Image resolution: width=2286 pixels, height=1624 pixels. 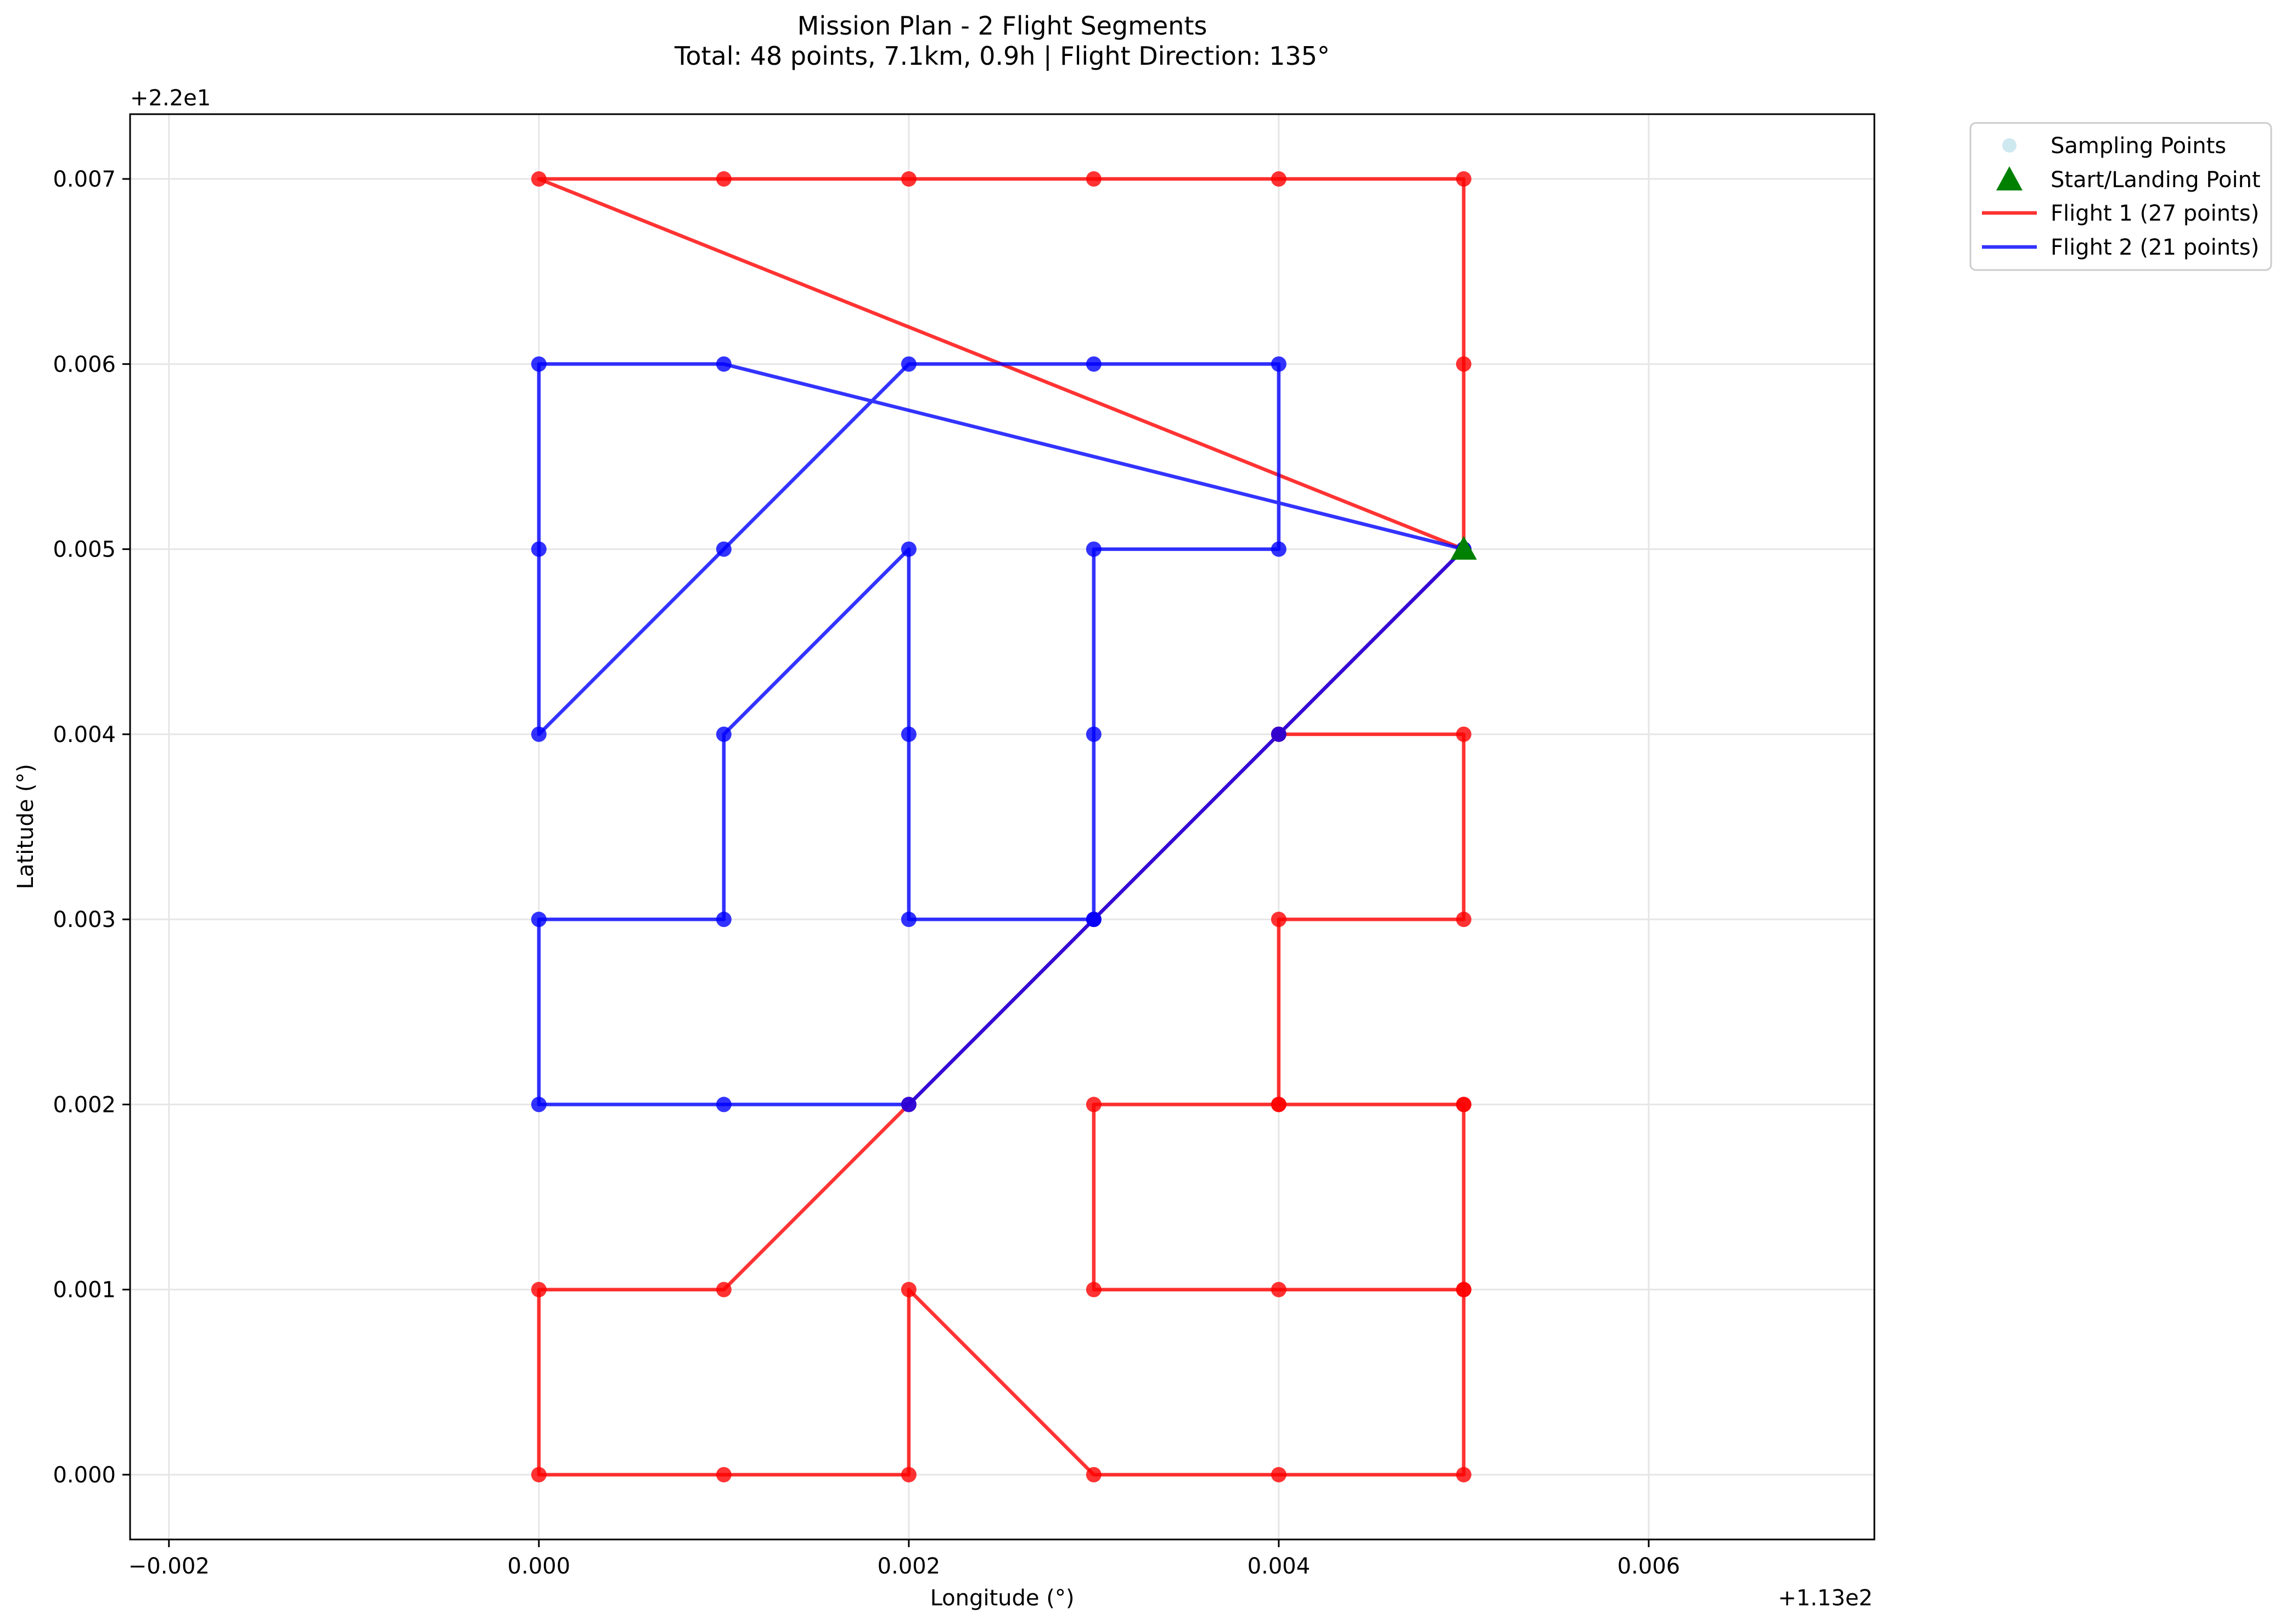 I want to click on legend-sampling-marker, so click(x=2009, y=145).